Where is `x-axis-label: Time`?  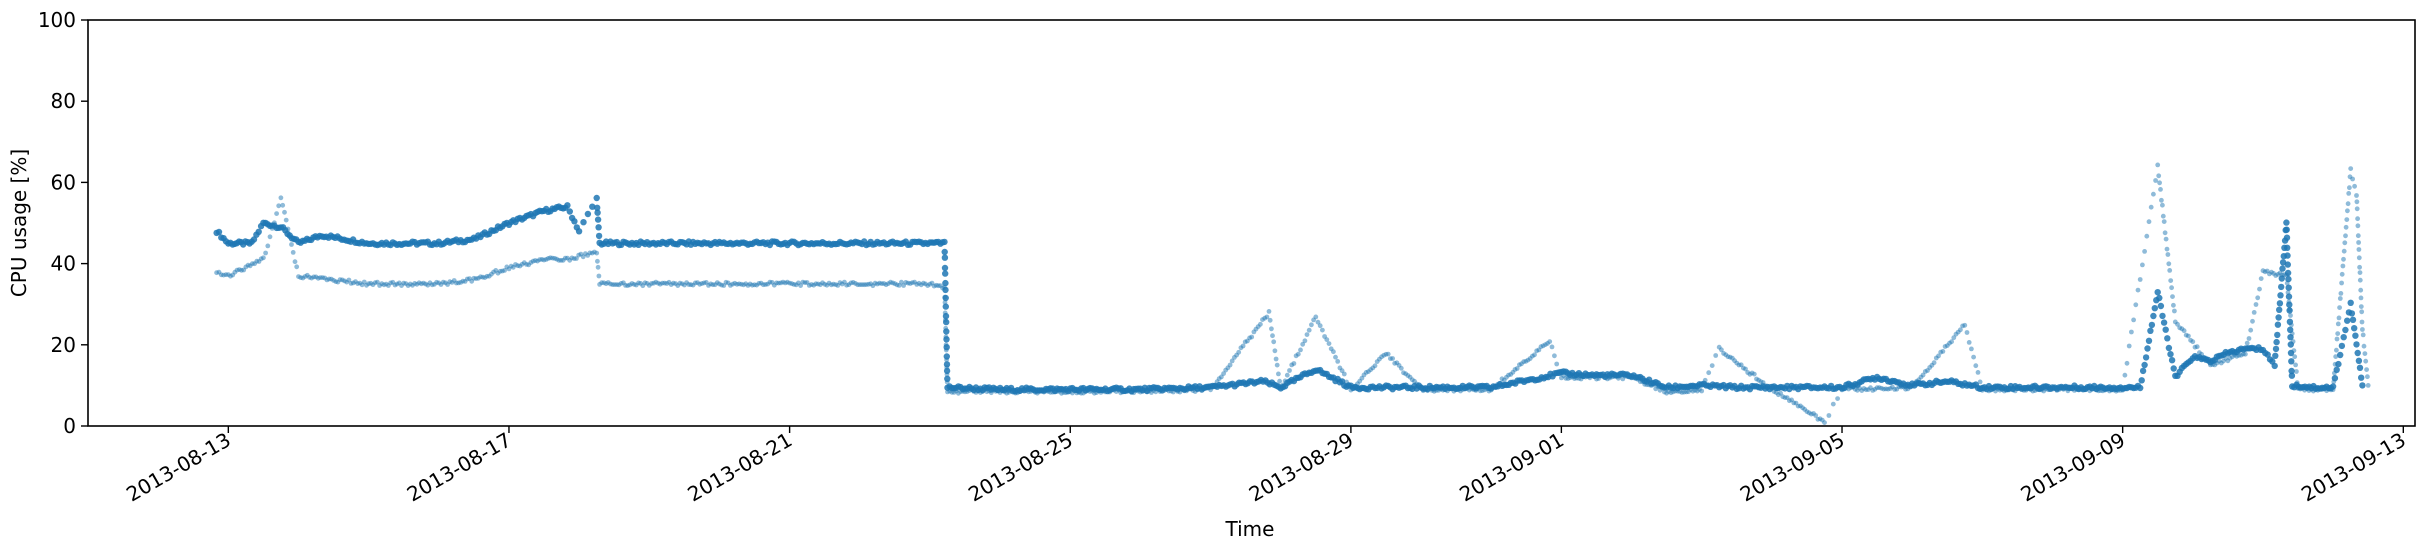 x-axis-label: Time is located at coordinates (1250, 529).